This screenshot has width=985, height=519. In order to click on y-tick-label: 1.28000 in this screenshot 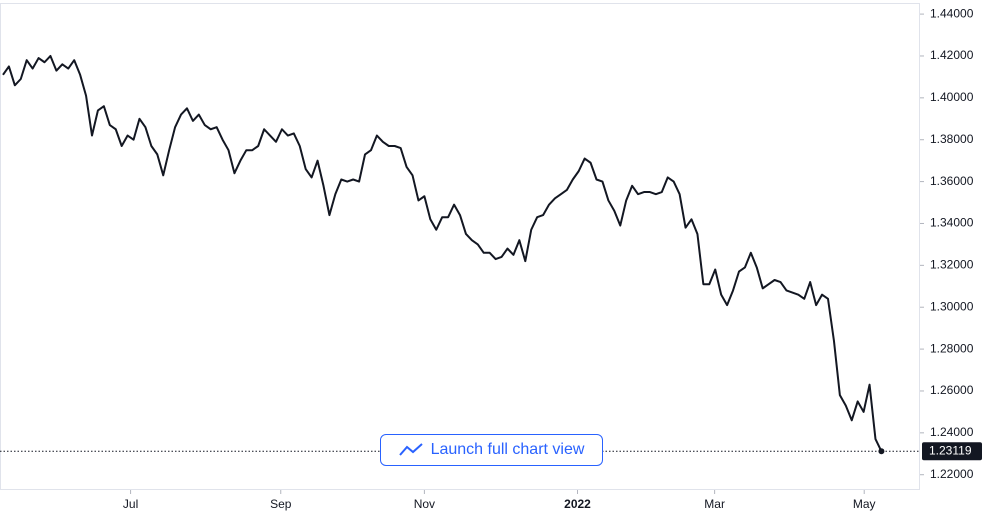, I will do `click(952, 348)`.